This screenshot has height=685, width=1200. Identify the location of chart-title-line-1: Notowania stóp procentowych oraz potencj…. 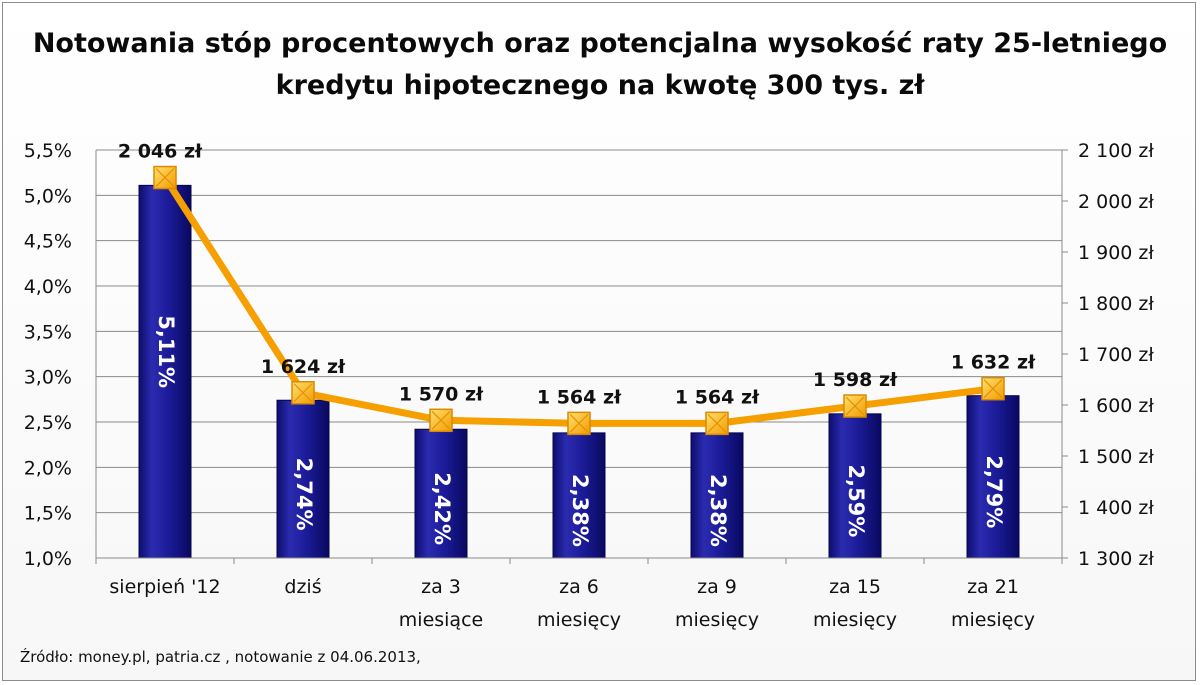
(600, 43).